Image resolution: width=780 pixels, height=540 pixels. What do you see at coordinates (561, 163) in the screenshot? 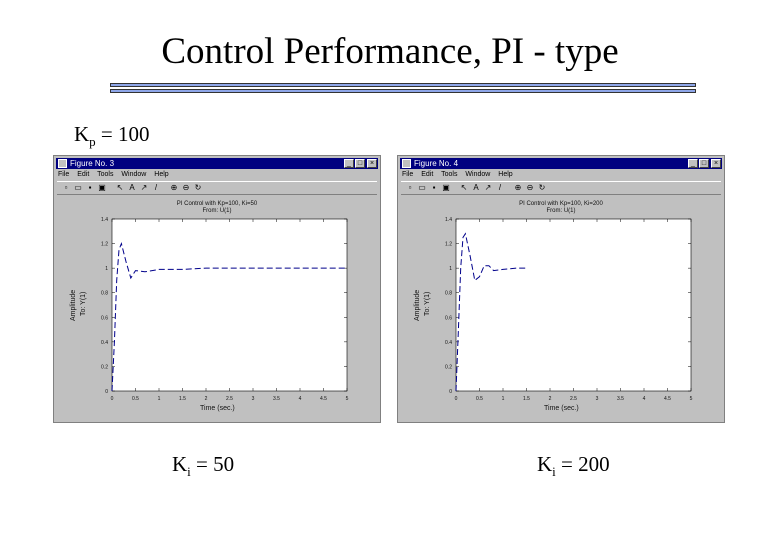
I see `window-titlebar: Figure No. 4 _ □ ×` at bounding box center [561, 163].